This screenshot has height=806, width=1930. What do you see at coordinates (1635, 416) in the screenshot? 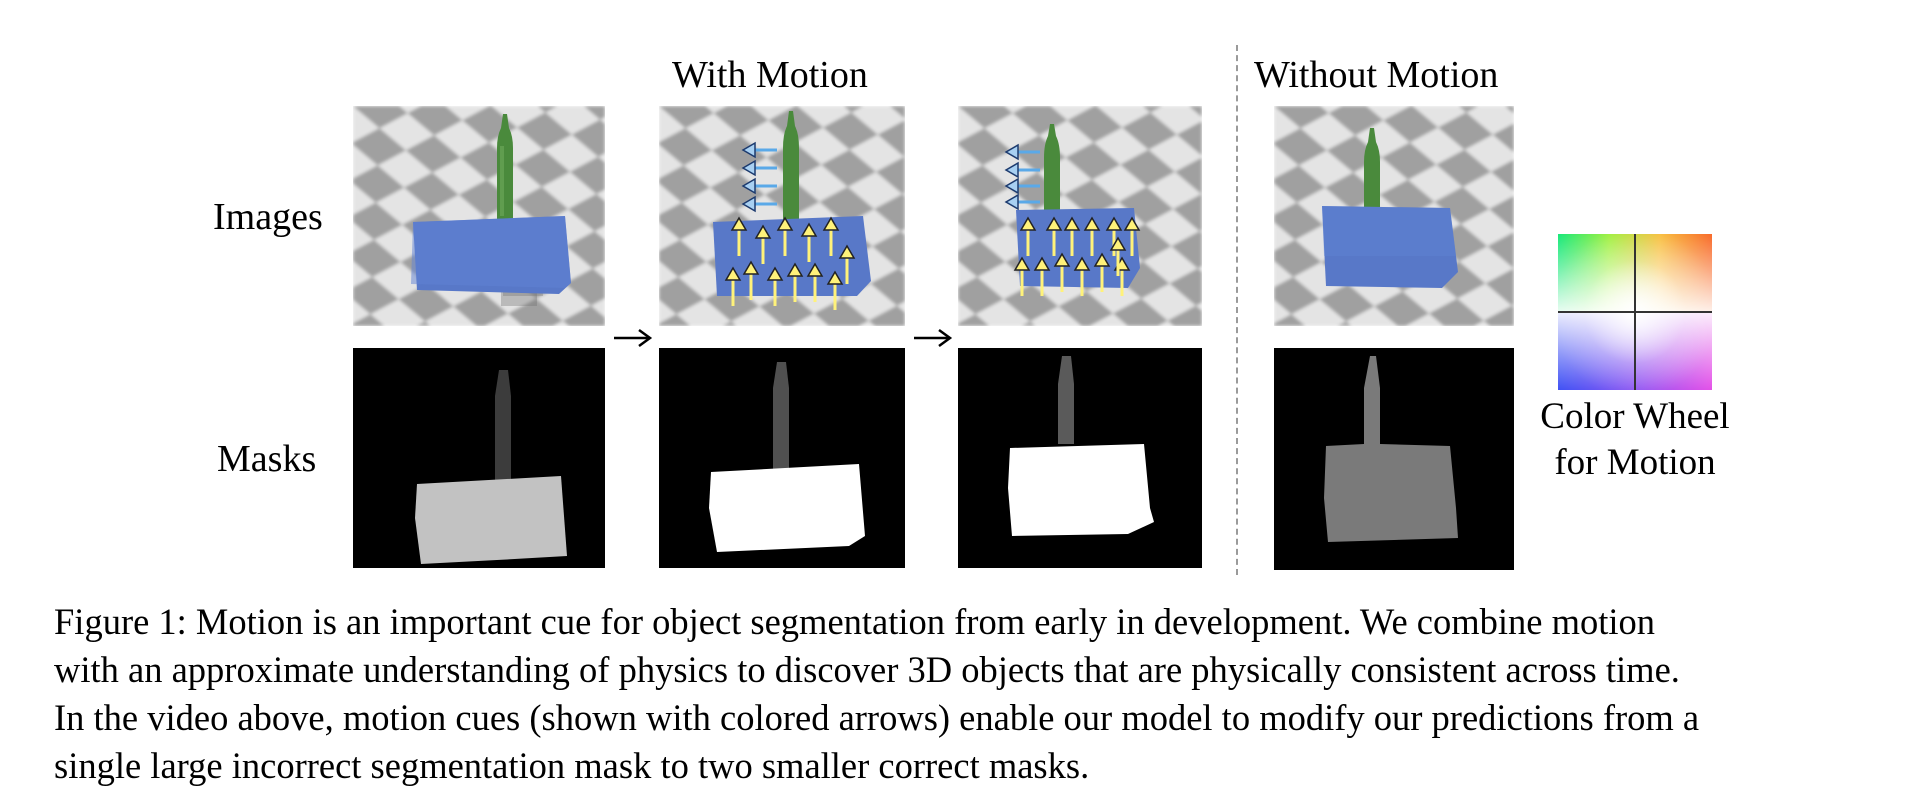
I see `color-wheel-label-line1: Color Wheel` at bounding box center [1635, 416].